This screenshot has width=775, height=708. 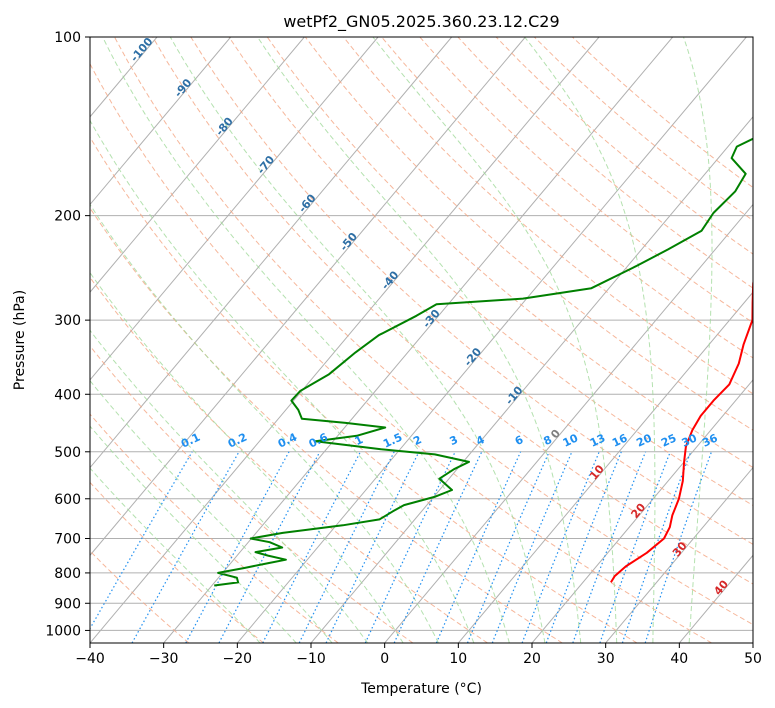 What do you see at coordinates (644, 440) in the screenshot?
I see `mixing-ratio-label: 20` at bounding box center [644, 440].